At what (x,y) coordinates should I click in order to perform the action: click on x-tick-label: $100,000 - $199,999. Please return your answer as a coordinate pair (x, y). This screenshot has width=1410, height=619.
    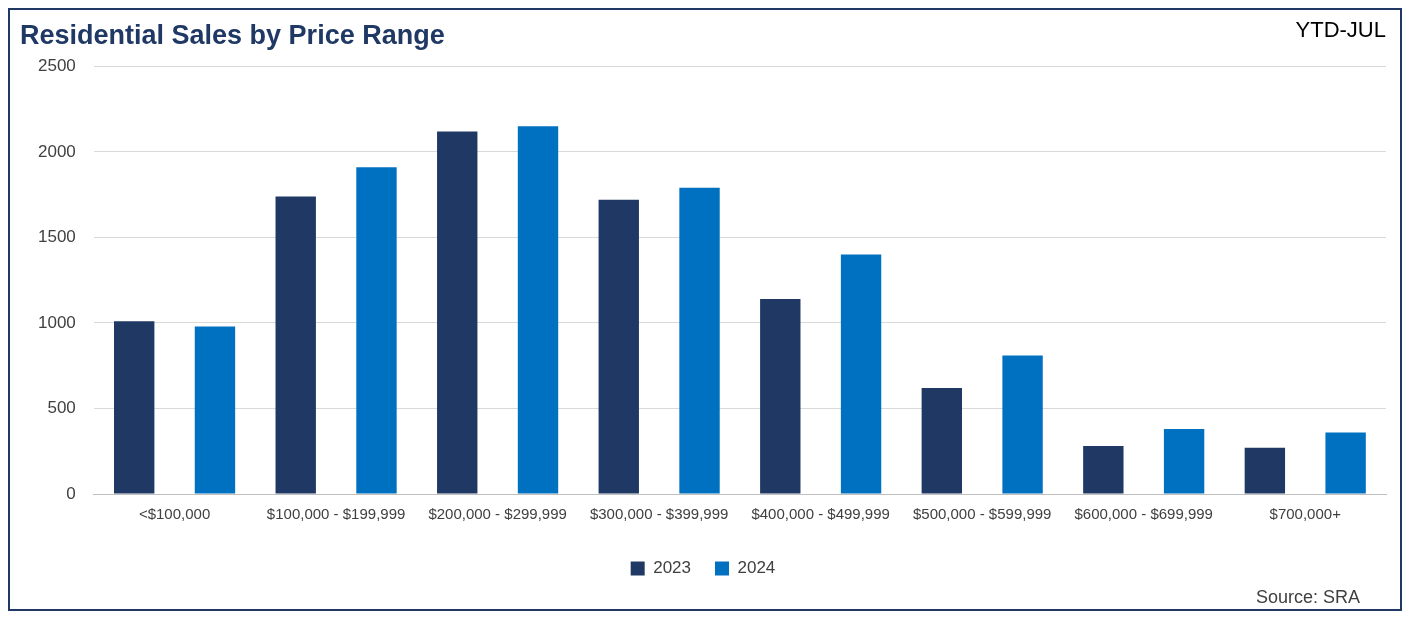
    Looking at the image, I should click on (336, 514).